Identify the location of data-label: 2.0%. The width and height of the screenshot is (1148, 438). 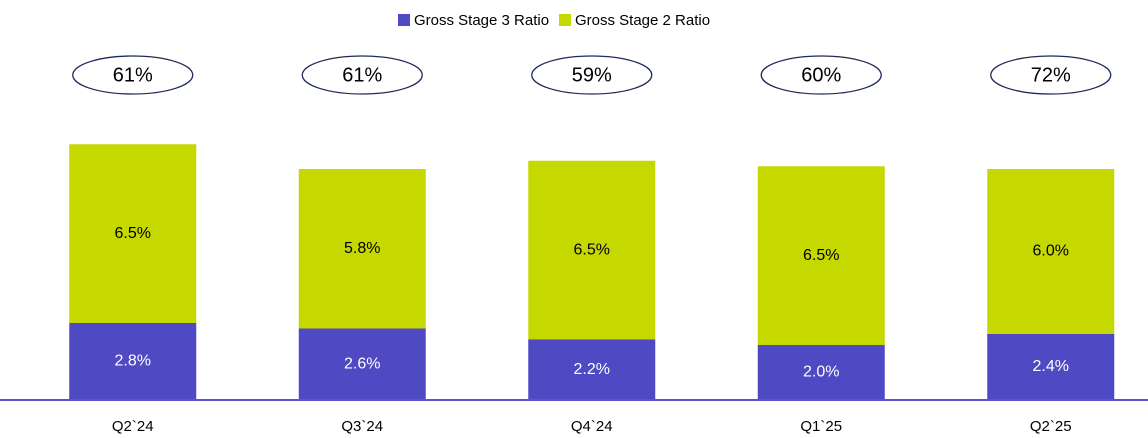
(821, 372).